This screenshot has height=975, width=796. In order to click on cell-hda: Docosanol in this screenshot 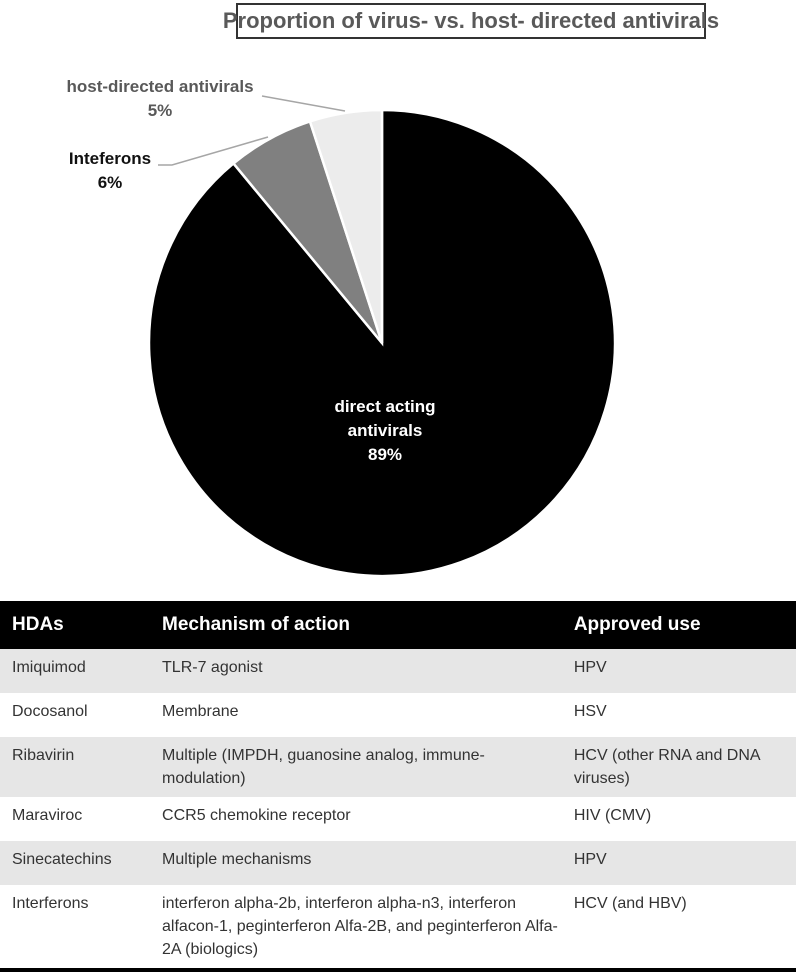, I will do `click(75, 715)`.